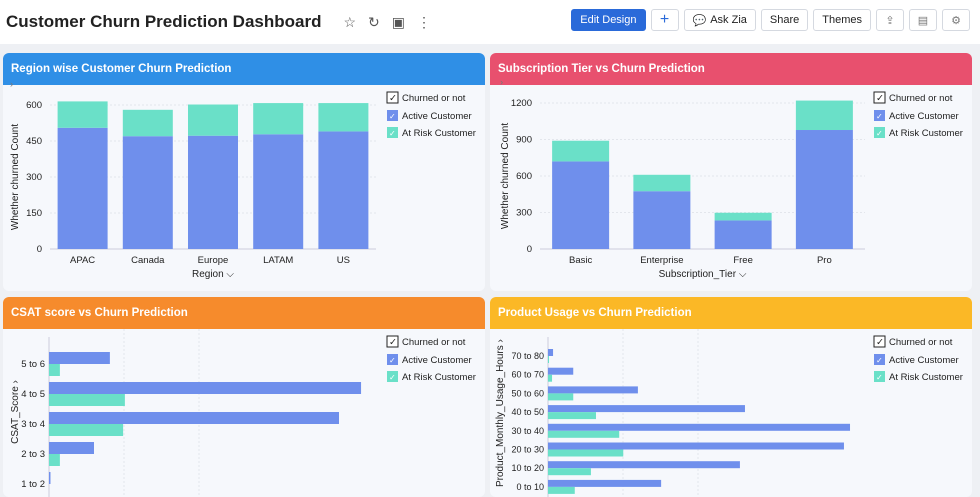 The height and width of the screenshot is (497, 980). Describe the element at coordinates (824, 115) in the screenshot. I see `bar-at-risk-Pro` at that location.